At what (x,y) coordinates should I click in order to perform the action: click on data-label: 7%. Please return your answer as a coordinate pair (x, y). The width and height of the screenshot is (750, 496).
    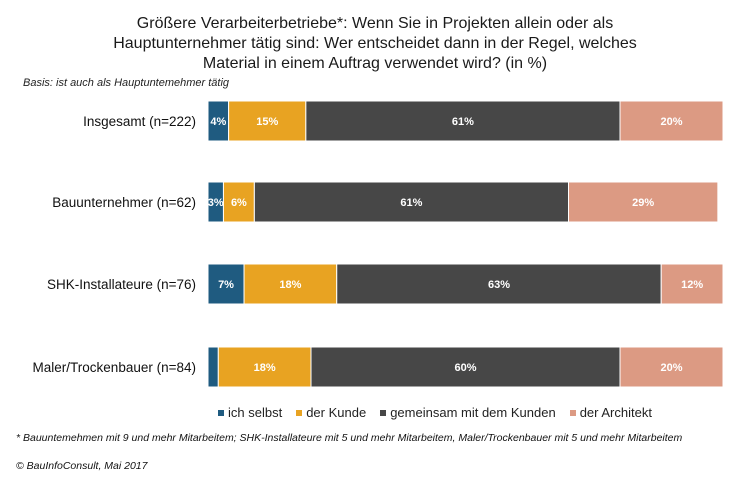
    Looking at the image, I should click on (226, 285).